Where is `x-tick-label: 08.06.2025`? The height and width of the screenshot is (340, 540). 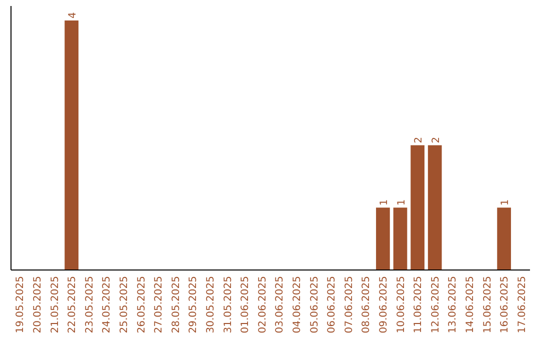 x-tick-label: 08.06.2025 is located at coordinates (366, 305).